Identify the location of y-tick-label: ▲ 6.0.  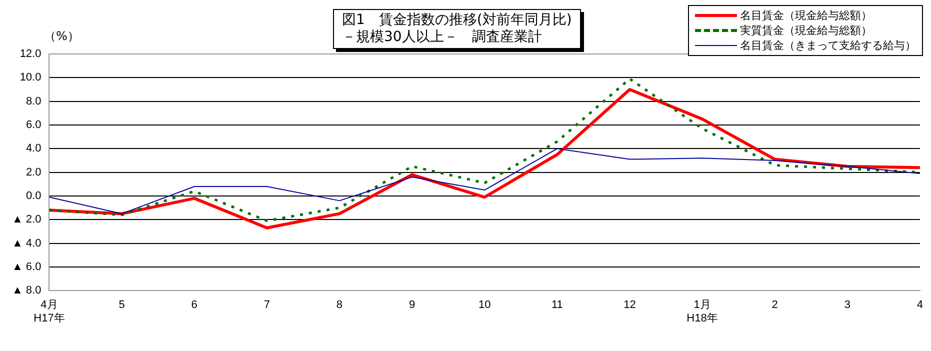
(27, 266).